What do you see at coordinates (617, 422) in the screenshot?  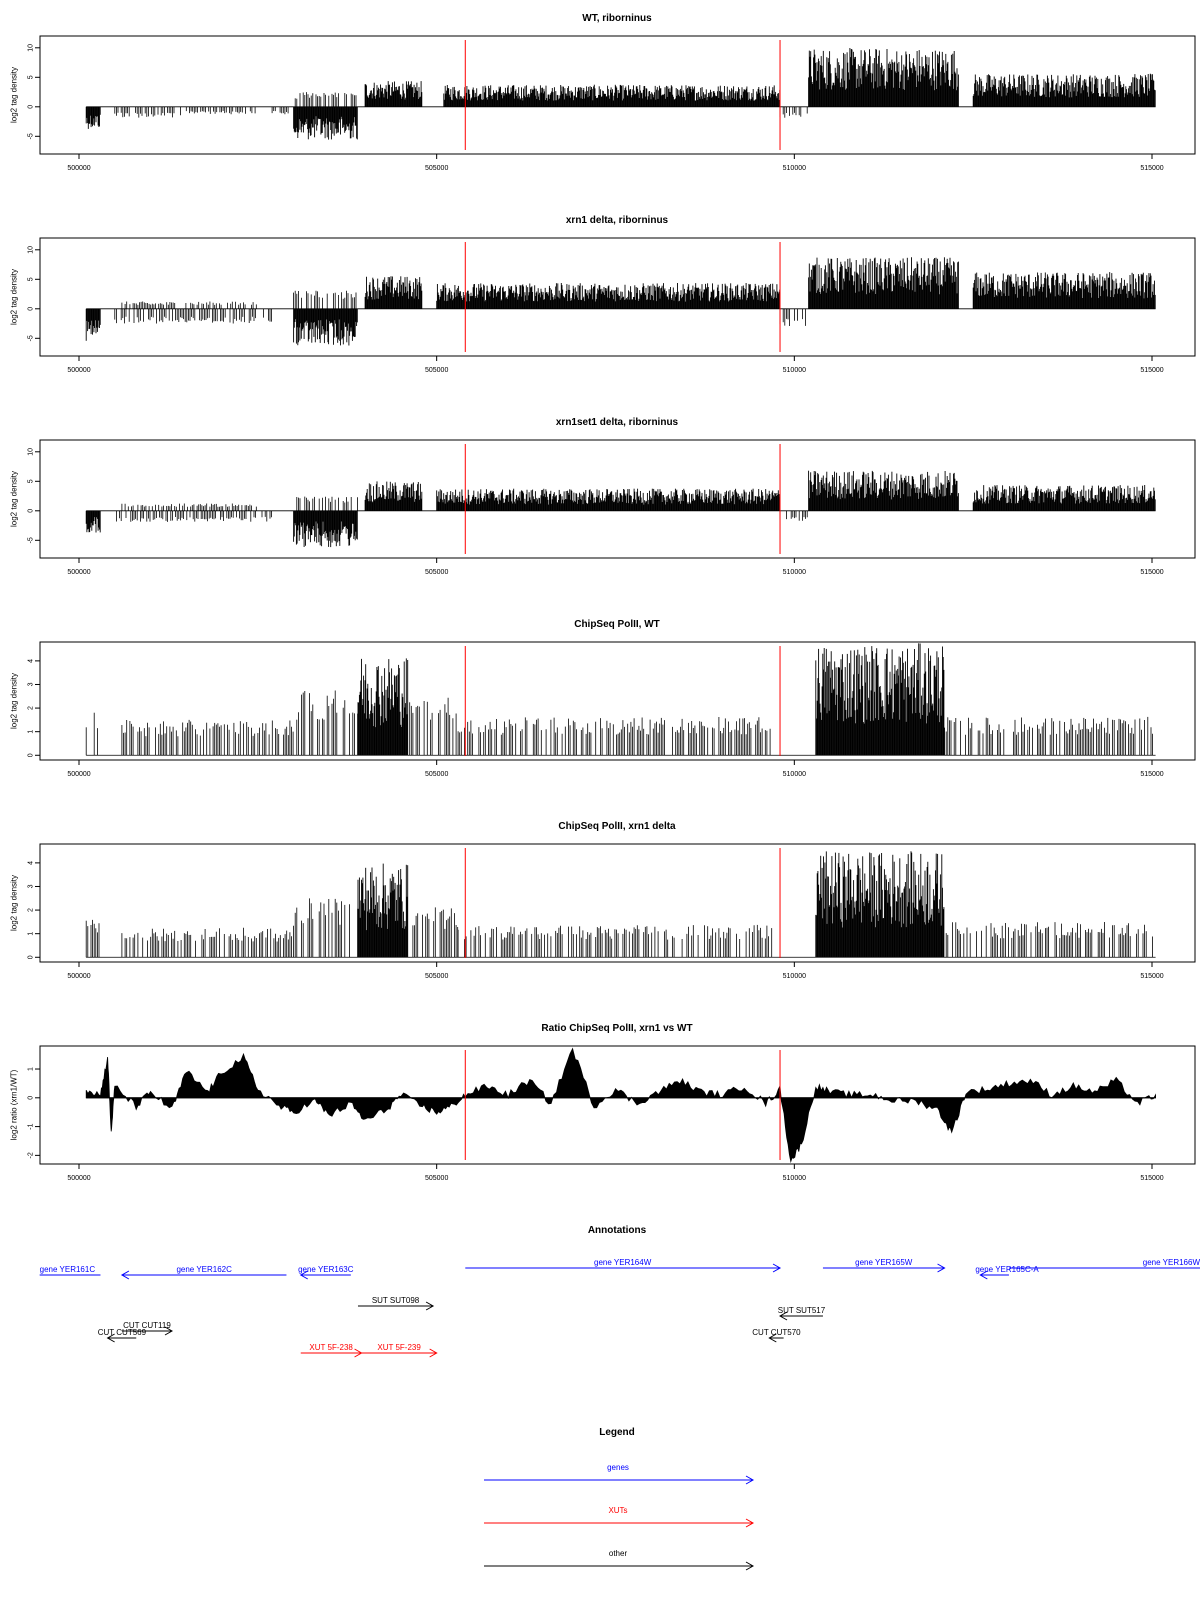 I see `panel-title: xrn1set1 delta, riborninus` at bounding box center [617, 422].